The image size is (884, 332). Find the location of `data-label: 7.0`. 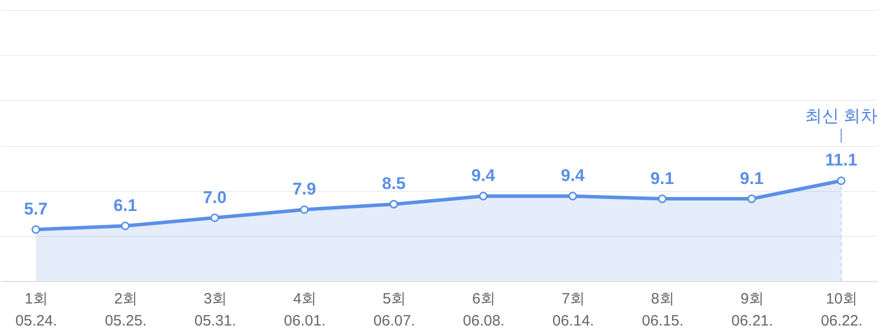

data-label: 7.0 is located at coordinates (214, 197).